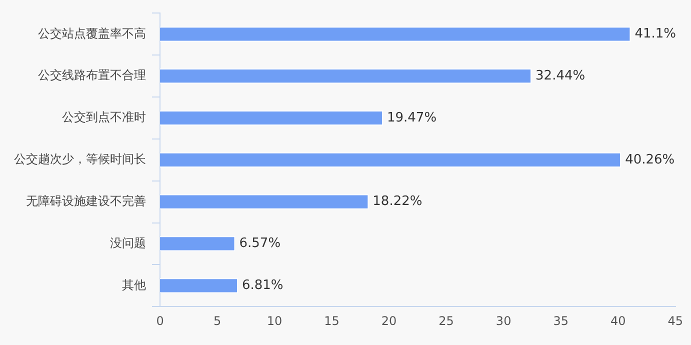  Describe the element at coordinates (655, 34) in the screenshot. I see `data-label: 41.1%` at that location.